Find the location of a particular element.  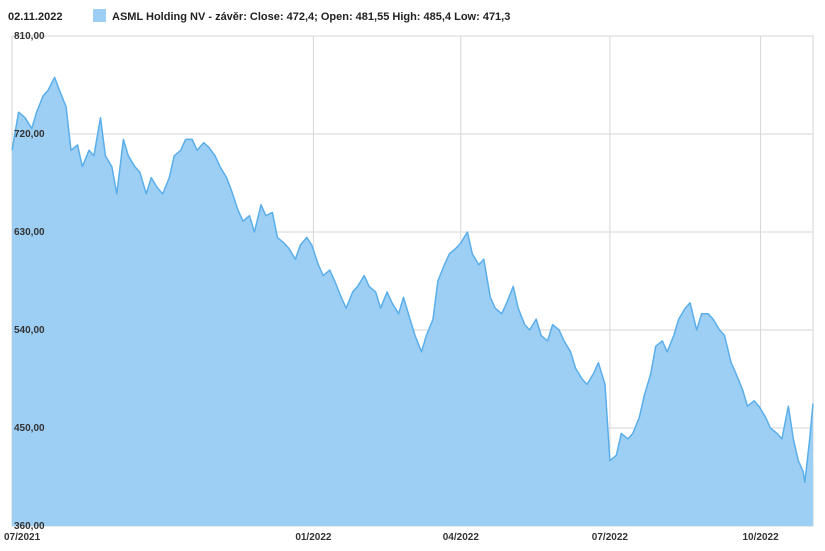

x-tick-label: 04/2022 is located at coordinates (461, 537).